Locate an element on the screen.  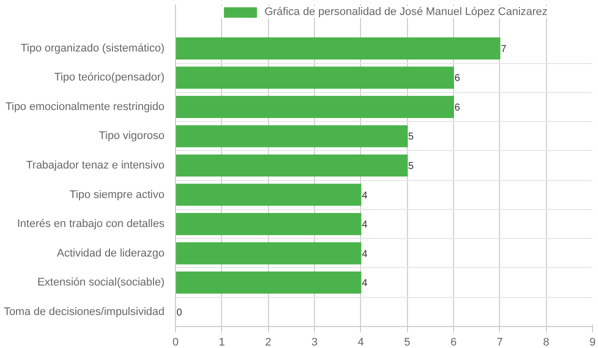
data-label: 7 is located at coordinates (503, 49).